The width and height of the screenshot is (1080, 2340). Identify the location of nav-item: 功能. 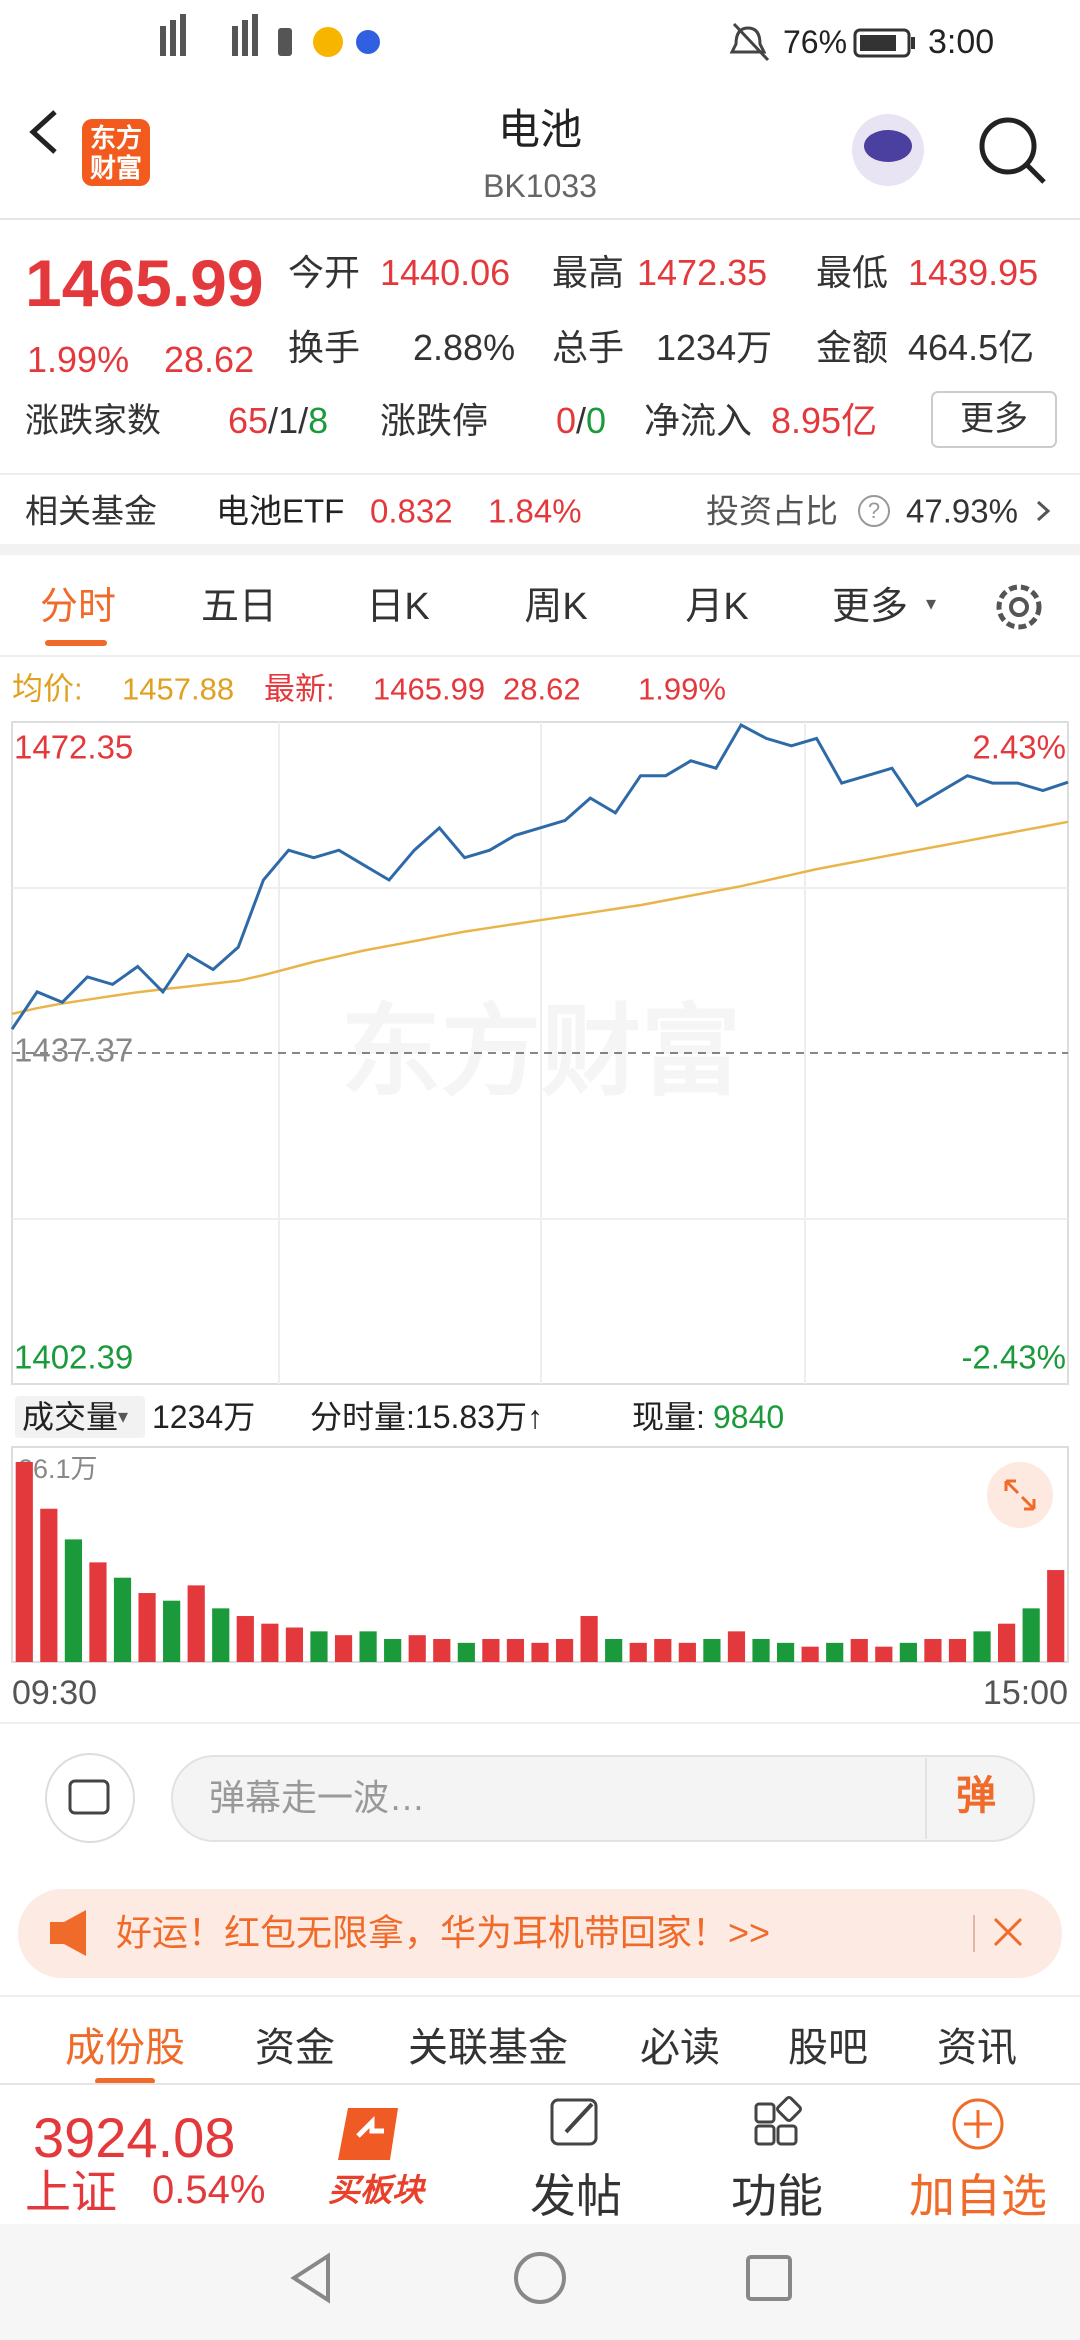
(777, 2196).